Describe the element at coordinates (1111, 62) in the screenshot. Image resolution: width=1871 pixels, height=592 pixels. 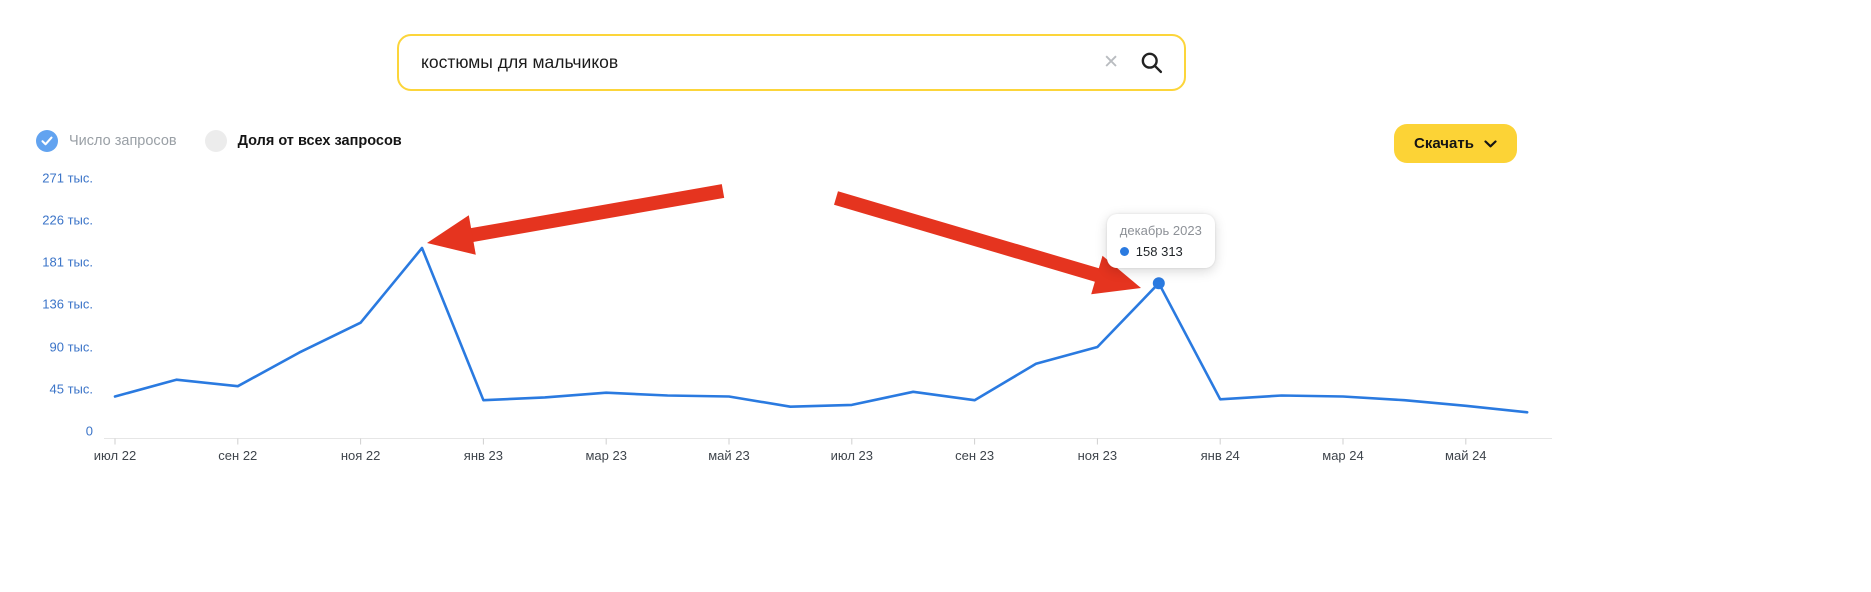
I see `clear-icon: ✕` at that location.